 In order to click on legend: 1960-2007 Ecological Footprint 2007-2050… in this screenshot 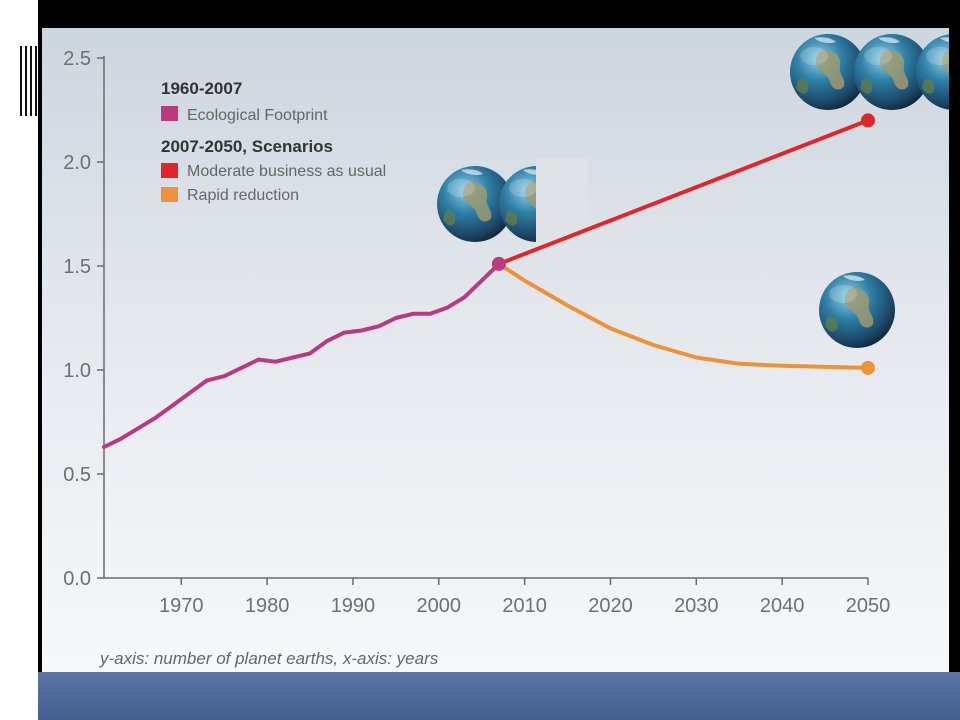, I will do `click(273, 141)`.